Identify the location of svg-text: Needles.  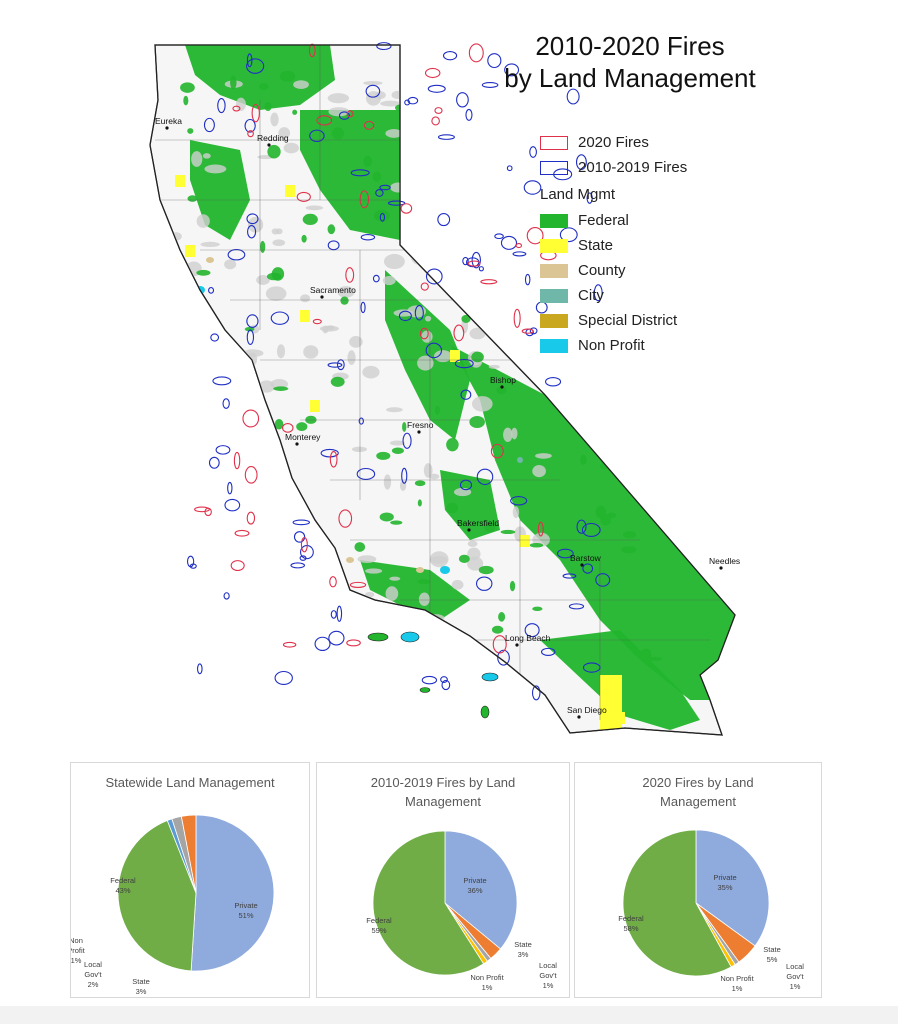
(724, 561).